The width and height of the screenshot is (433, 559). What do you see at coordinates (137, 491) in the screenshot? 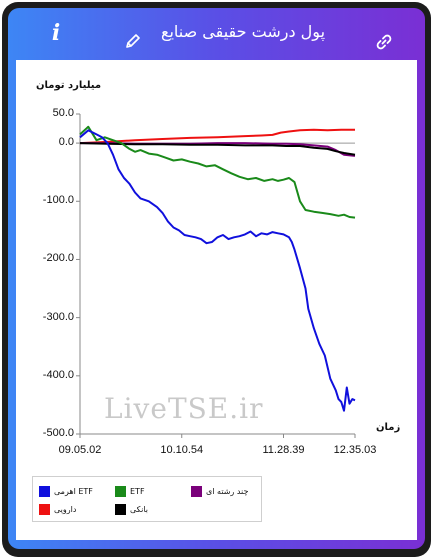
I see `legend-label: ETF` at bounding box center [137, 491].